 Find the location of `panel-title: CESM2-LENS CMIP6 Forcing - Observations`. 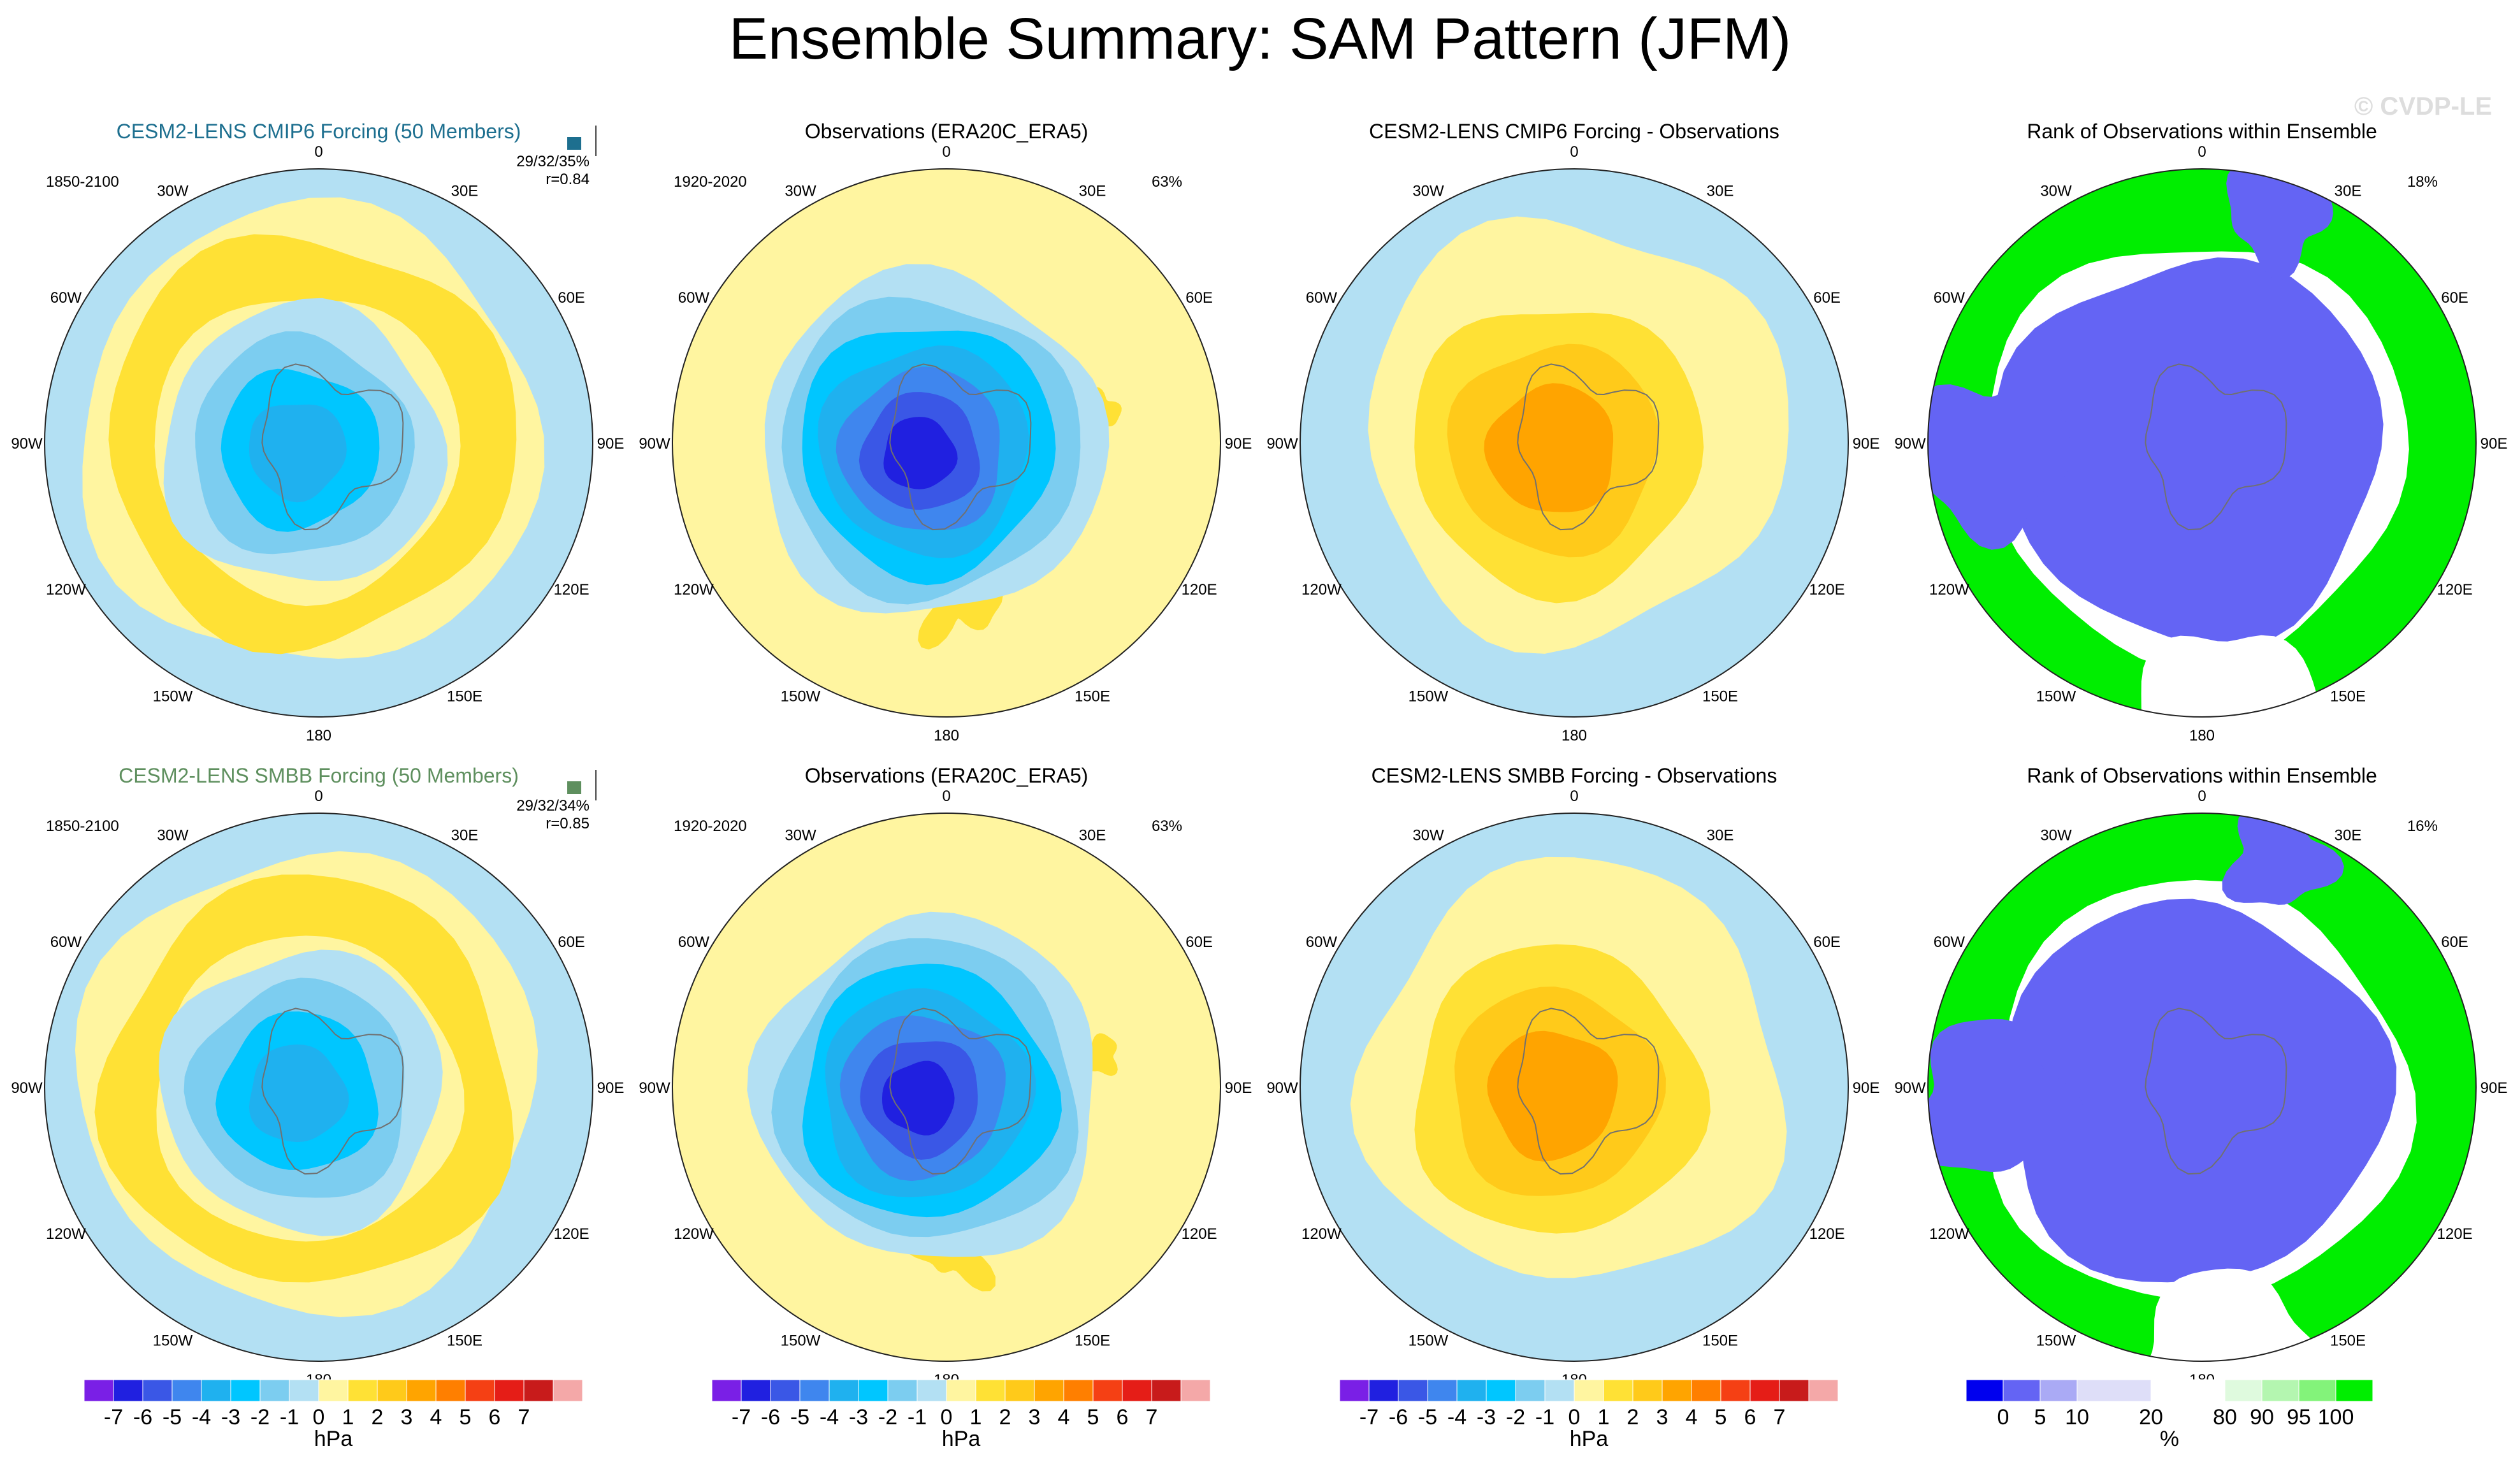

panel-title: CESM2-LENS CMIP6 Forcing - Observations is located at coordinates (1574, 132).